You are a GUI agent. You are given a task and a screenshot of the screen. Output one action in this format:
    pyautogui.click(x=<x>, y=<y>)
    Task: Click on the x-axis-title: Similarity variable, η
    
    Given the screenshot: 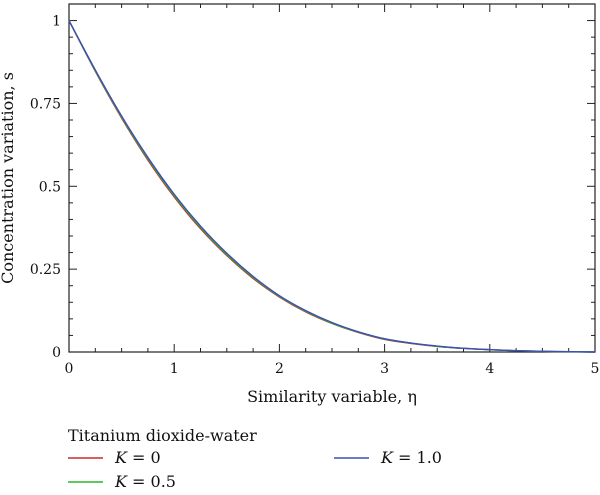 What is the action you would take?
    pyautogui.click(x=332, y=396)
    